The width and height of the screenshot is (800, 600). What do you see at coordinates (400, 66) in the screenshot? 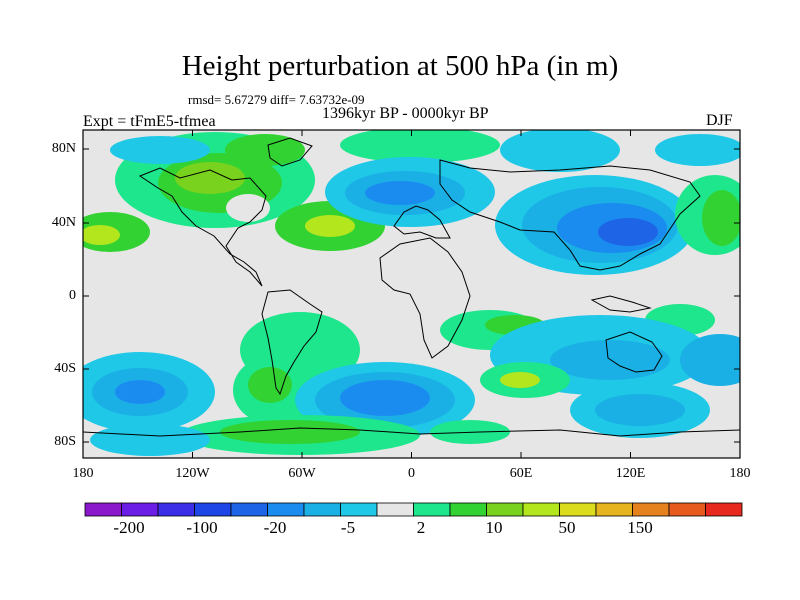
I see `map-title: Height perturbation at 500 hPa (in m)` at bounding box center [400, 66].